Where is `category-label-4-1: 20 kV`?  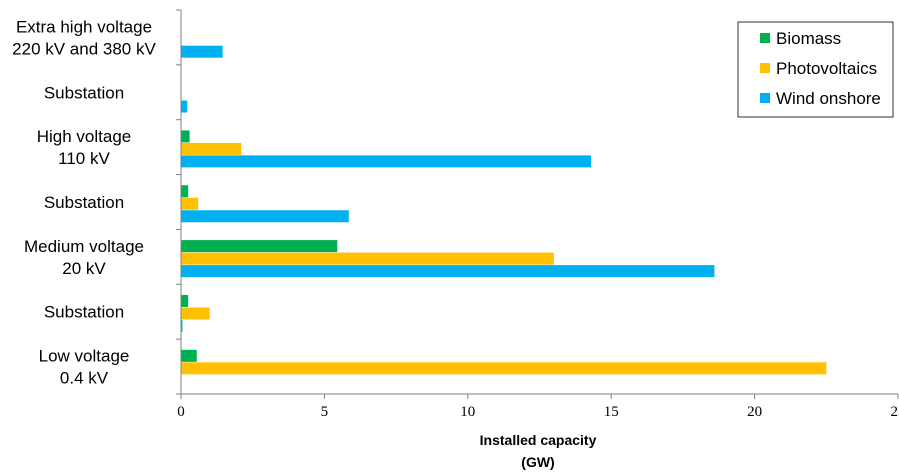 category-label-4-1: 20 kV is located at coordinates (84, 268).